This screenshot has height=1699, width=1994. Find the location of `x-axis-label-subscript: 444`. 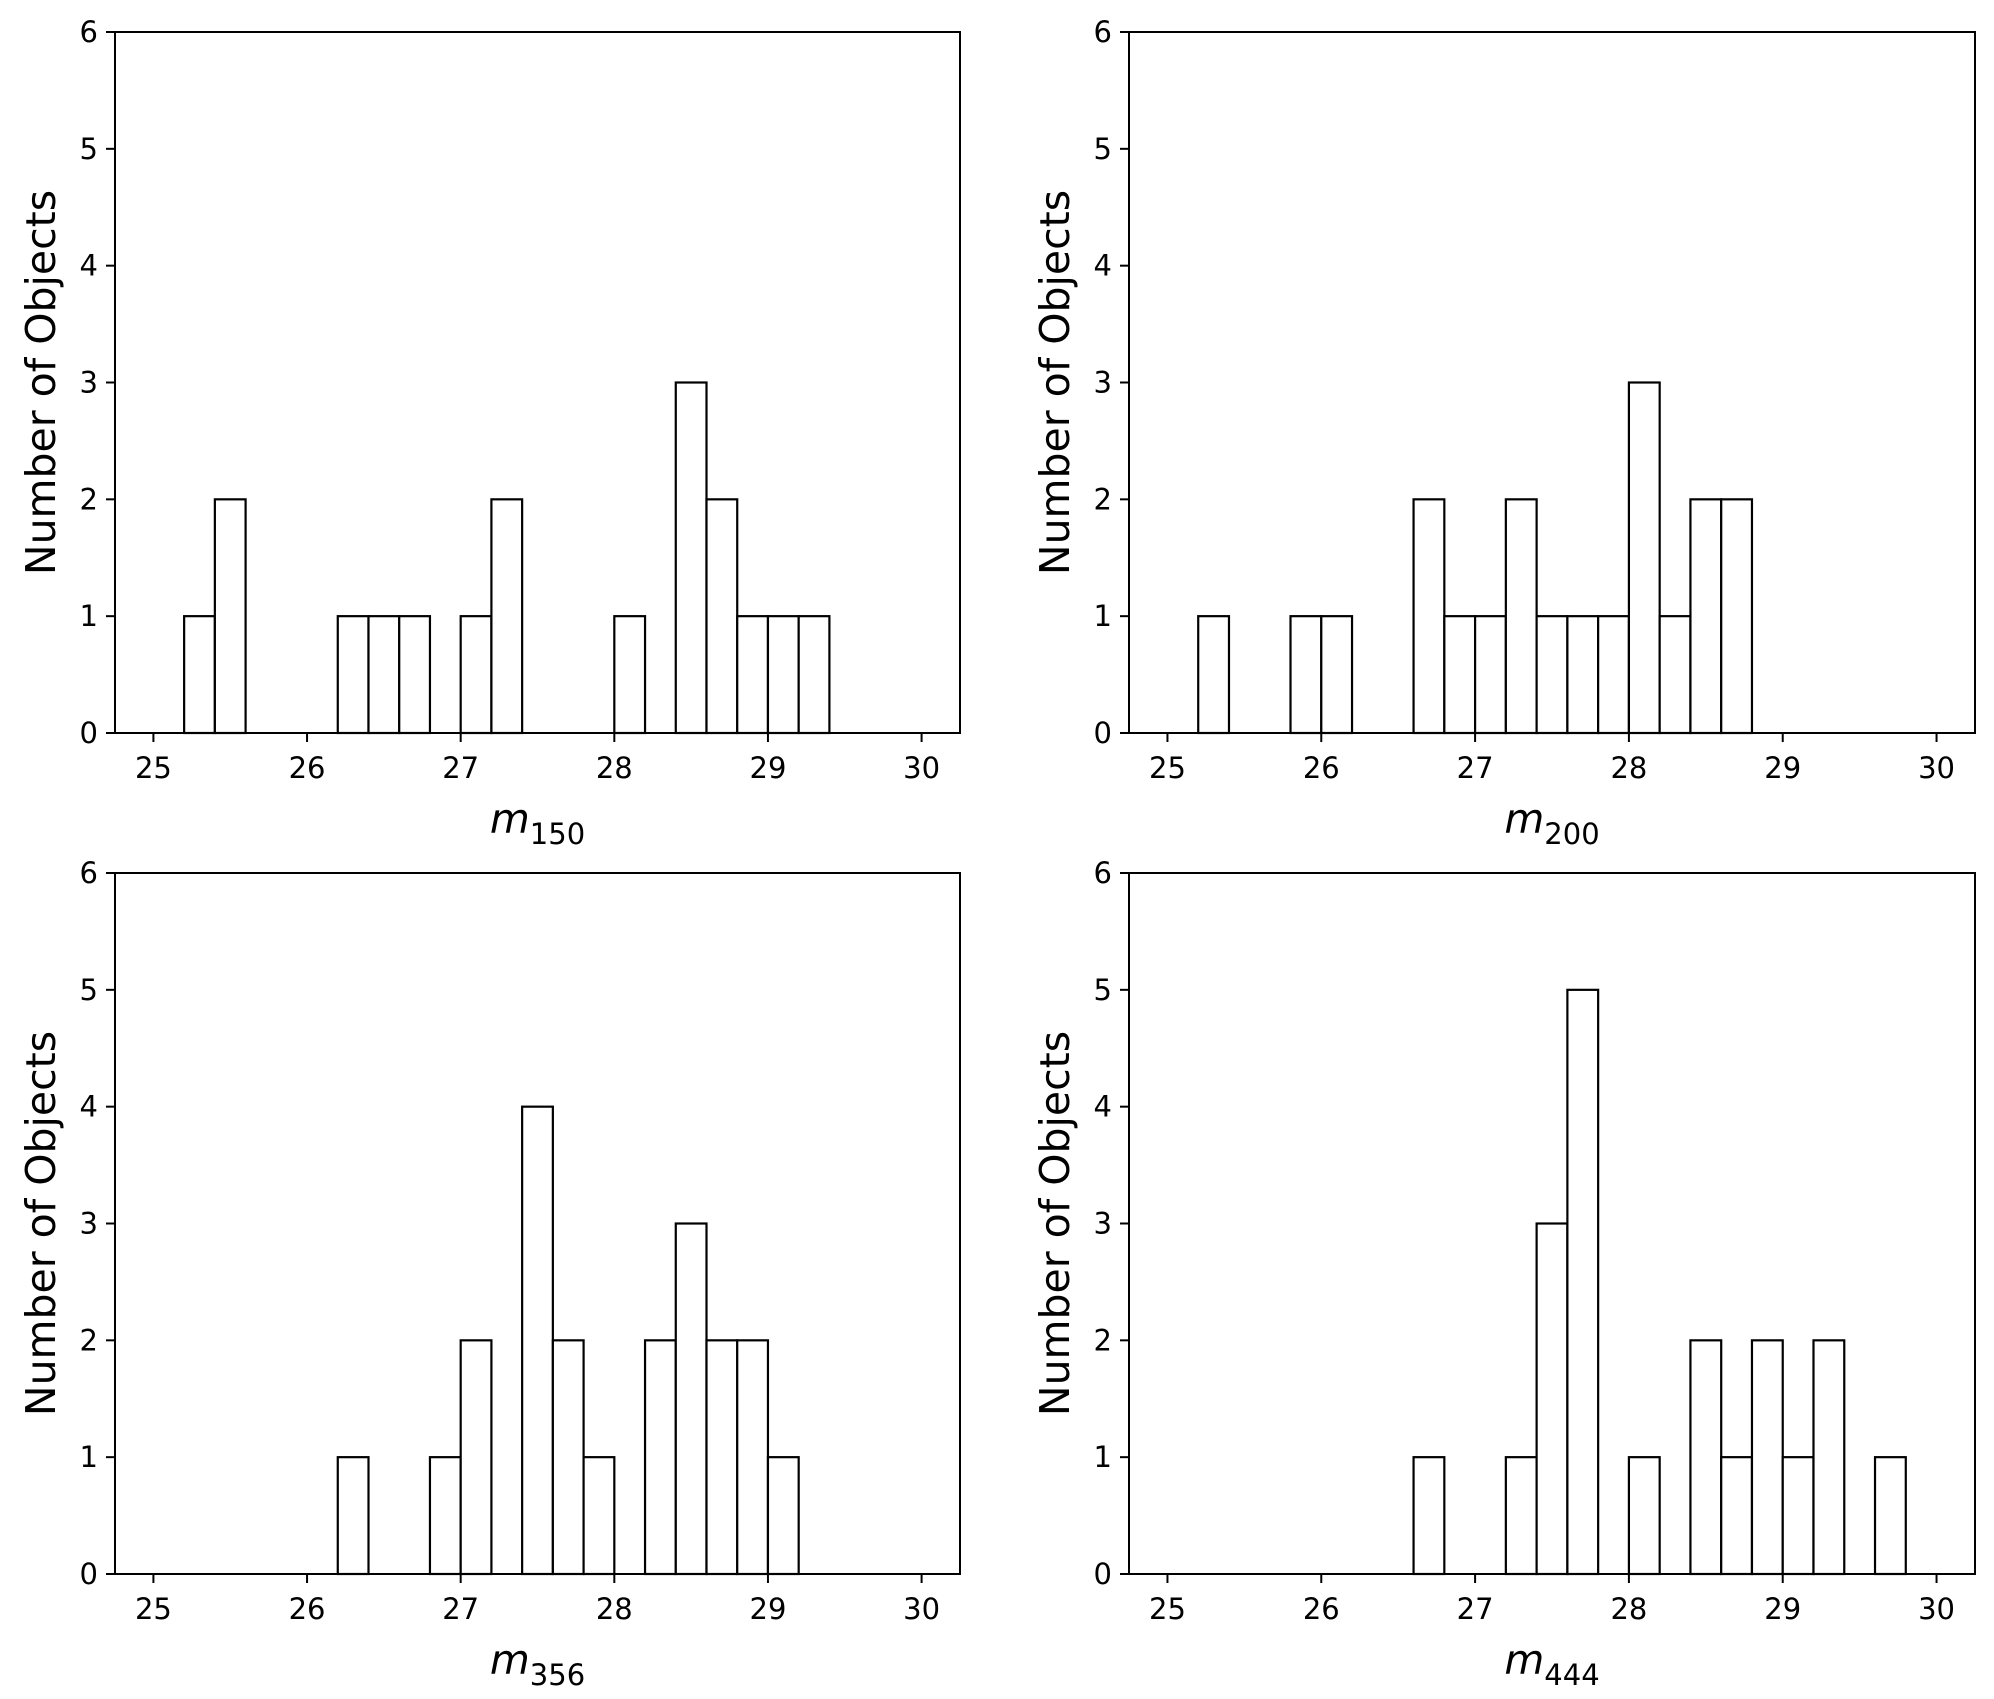

x-axis-label-subscript: 444 is located at coordinates (1571, 1675).